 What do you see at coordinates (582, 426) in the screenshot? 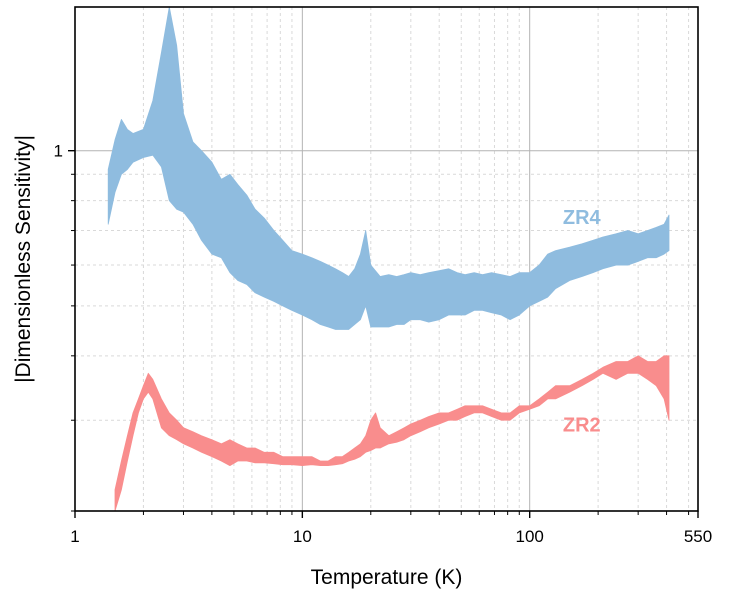
I see `series-label-zr2: ZR2` at bounding box center [582, 426].